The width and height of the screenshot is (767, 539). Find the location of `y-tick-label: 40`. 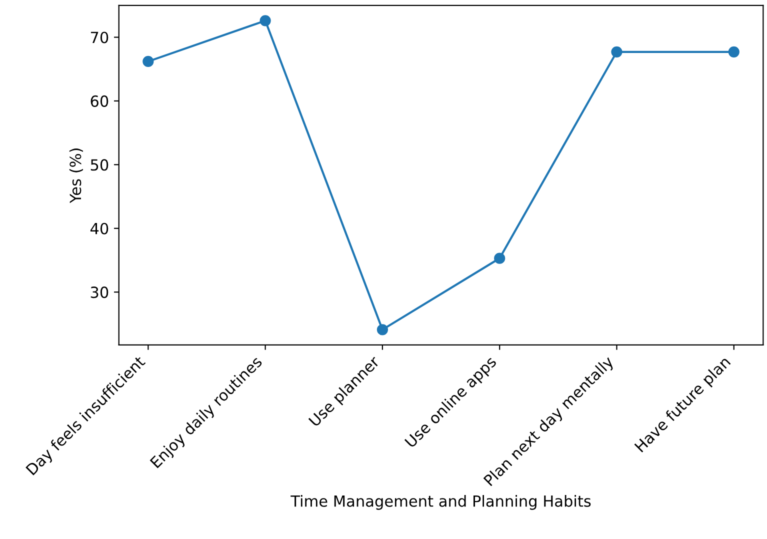

y-tick-label: 40 is located at coordinates (99, 228).